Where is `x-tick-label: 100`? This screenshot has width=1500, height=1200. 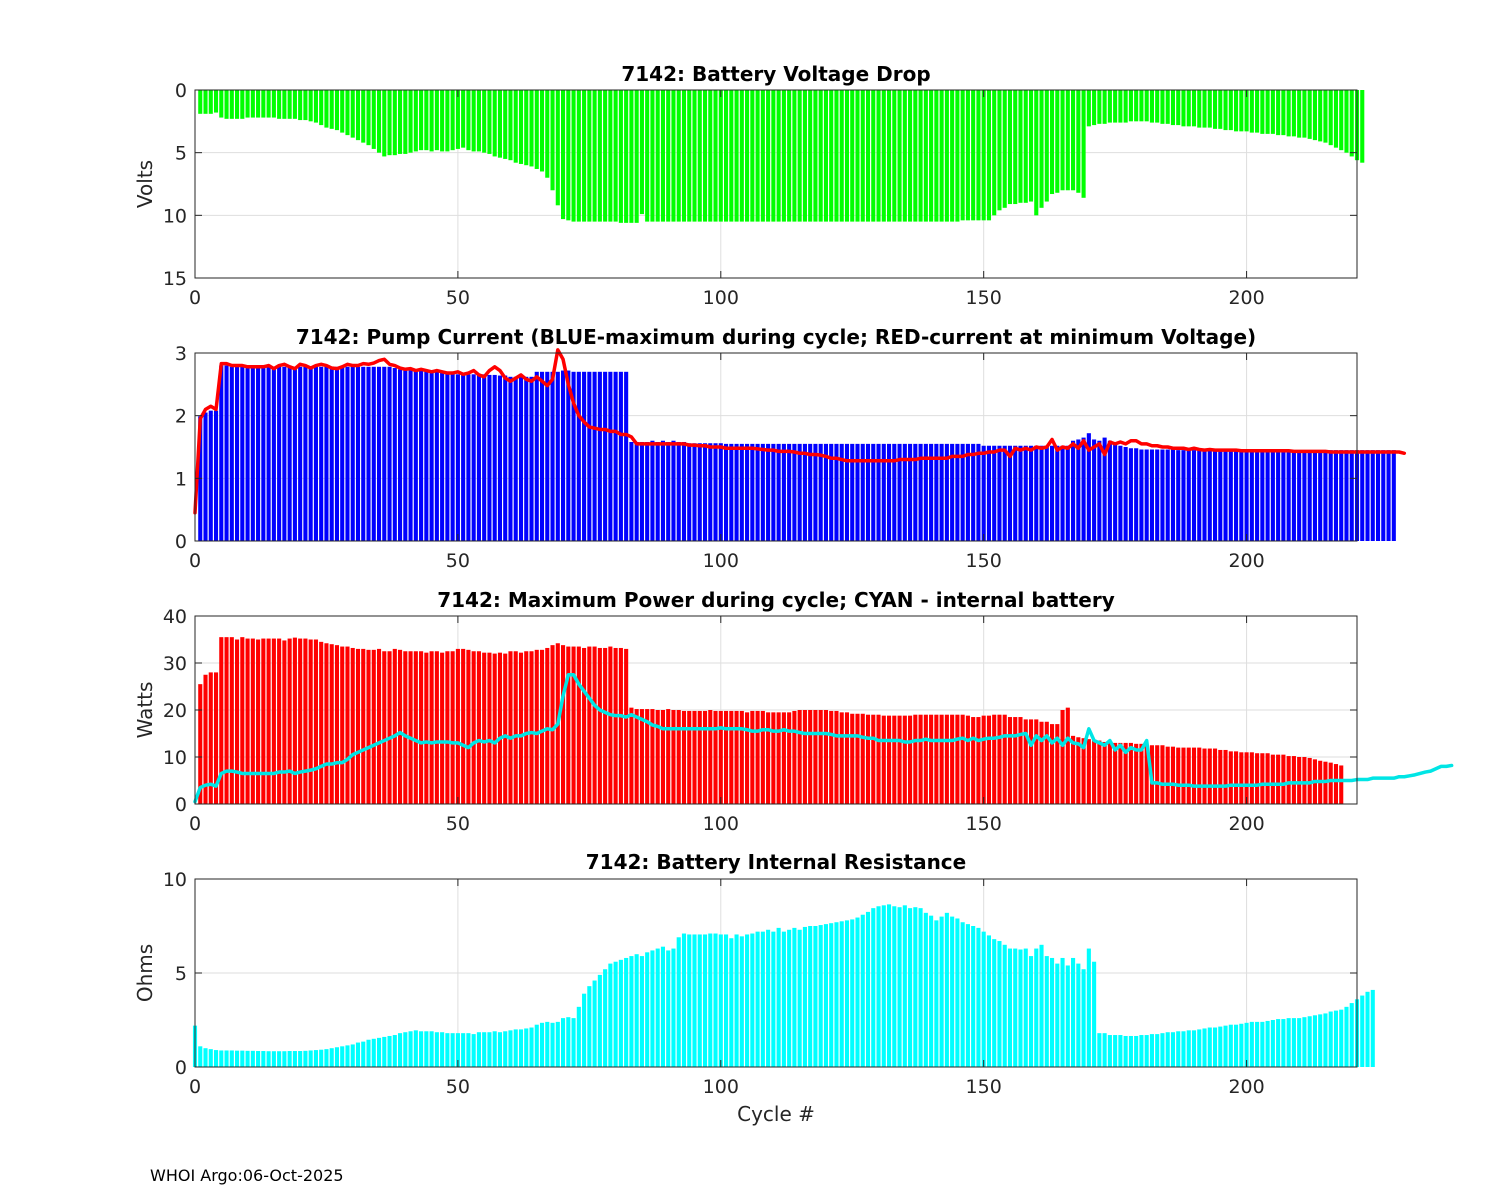
x-tick-label: 100 is located at coordinates (721, 824).